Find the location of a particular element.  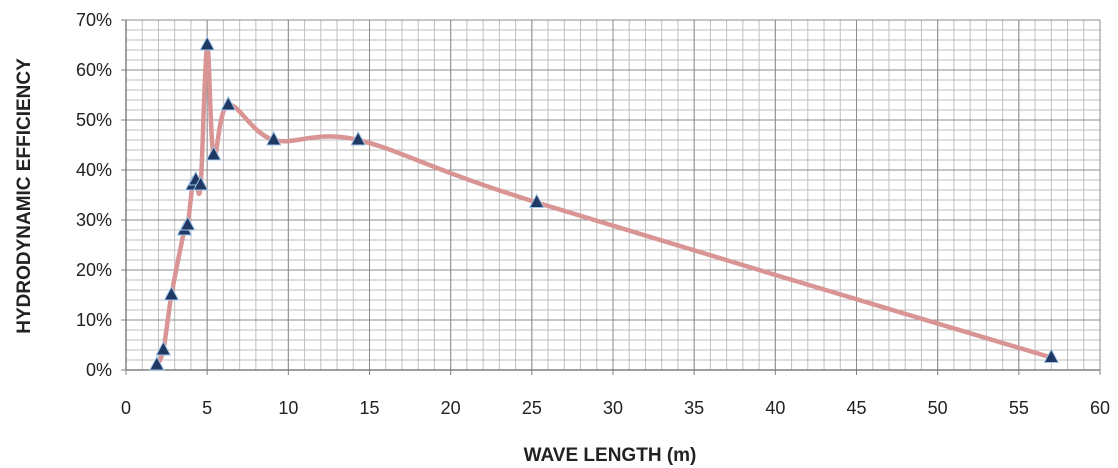

x-axis-tick-label: 5 is located at coordinates (207, 408).